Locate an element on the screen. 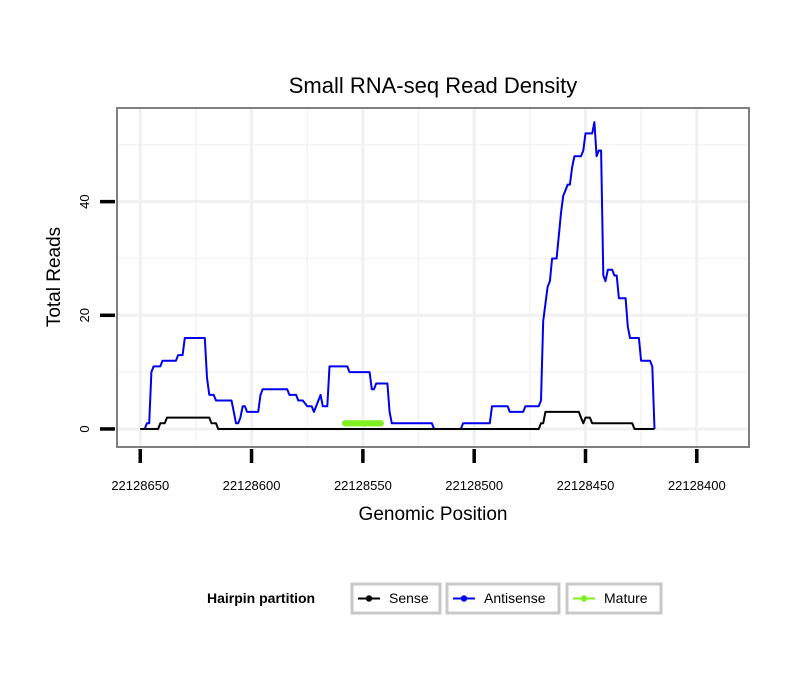 This screenshot has height=690, width=810. sense-line is located at coordinates (397, 420).